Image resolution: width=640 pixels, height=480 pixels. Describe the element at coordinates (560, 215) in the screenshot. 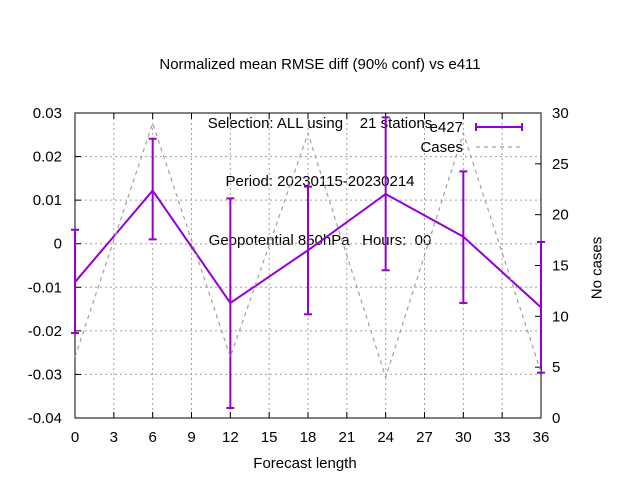

I see `y2-tick-label: 20` at that location.